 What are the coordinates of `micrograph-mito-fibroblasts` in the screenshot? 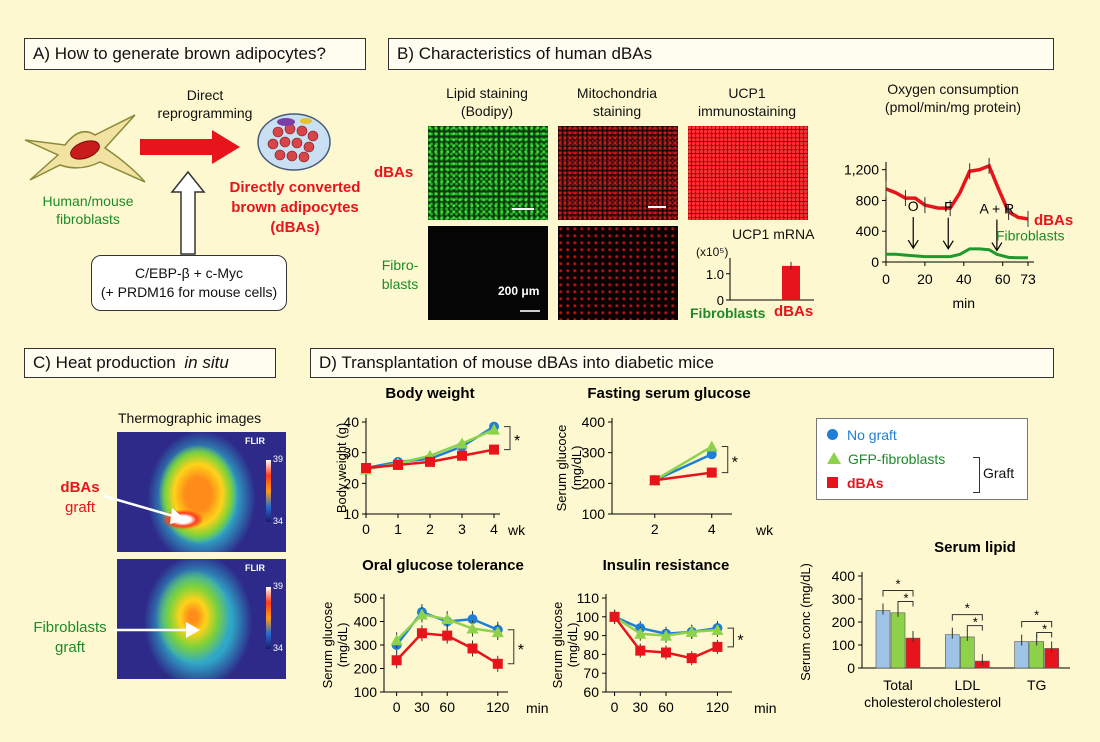 It's located at (618, 273).